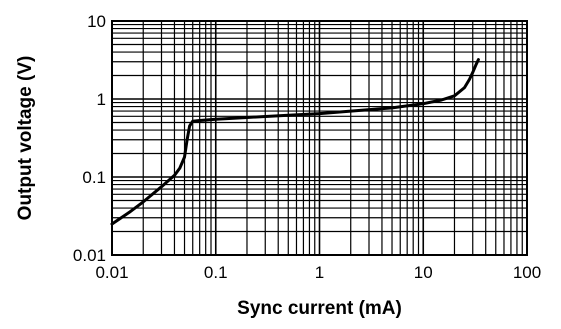 This screenshot has height=329, width=561. Describe the element at coordinates (527, 272) in the screenshot. I see `x-tick-label: 100` at that location.